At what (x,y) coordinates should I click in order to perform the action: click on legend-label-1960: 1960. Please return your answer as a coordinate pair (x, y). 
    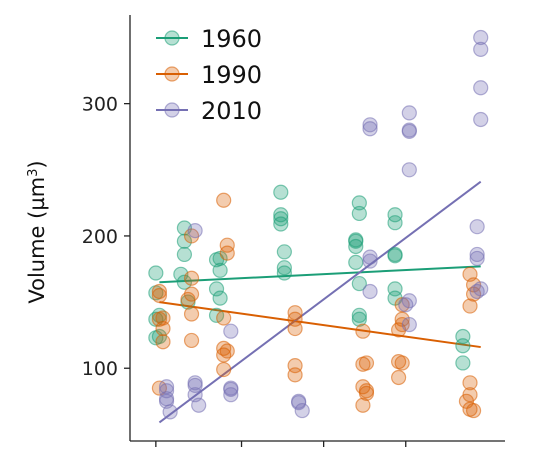
    Looking at the image, I should click on (231, 39).